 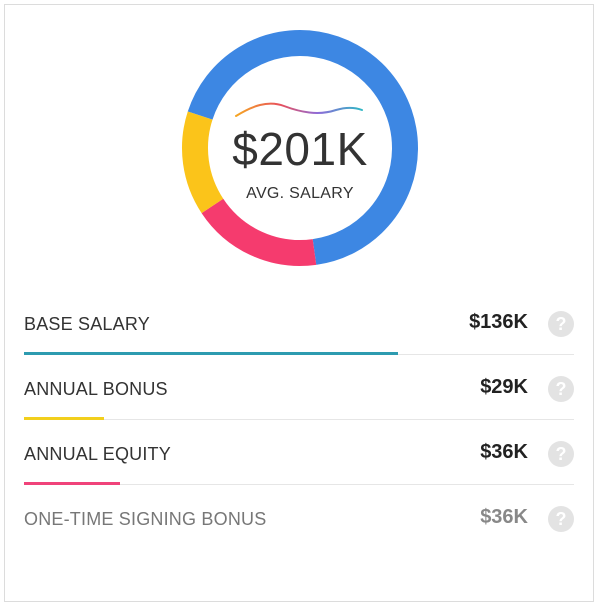 What do you see at coordinates (300, 193) in the screenshot?
I see `avg-salary-label: AVG. SALARY` at bounding box center [300, 193].